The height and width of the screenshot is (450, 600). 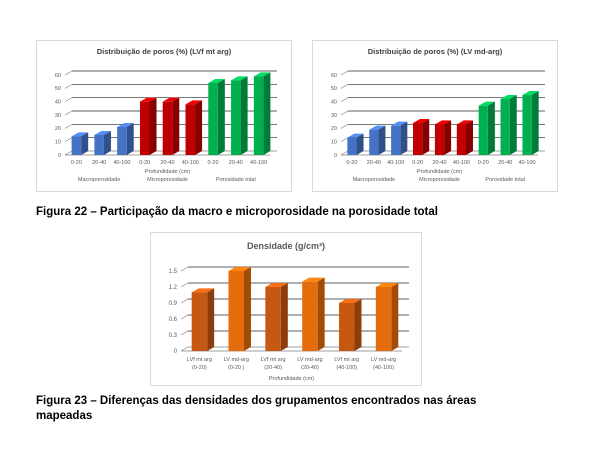 What do you see at coordinates (173, 336) in the screenshot?
I see `y-tick-label: 0.3` at bounding box center [173, 336].